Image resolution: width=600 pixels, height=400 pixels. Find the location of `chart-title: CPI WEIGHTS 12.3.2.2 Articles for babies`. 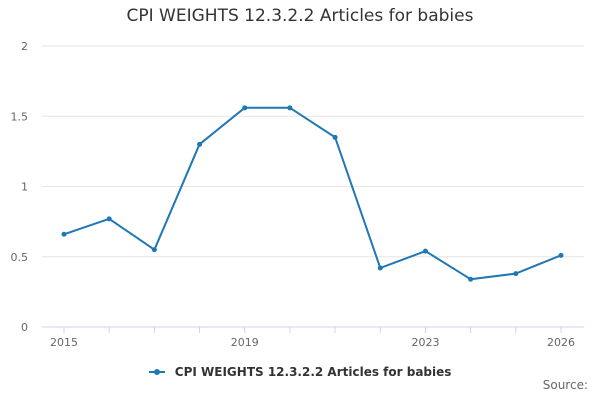

chart-title: CPI WEIGHTS 12.3.2.2 Articles for babies is located at coordinates (300, 16).